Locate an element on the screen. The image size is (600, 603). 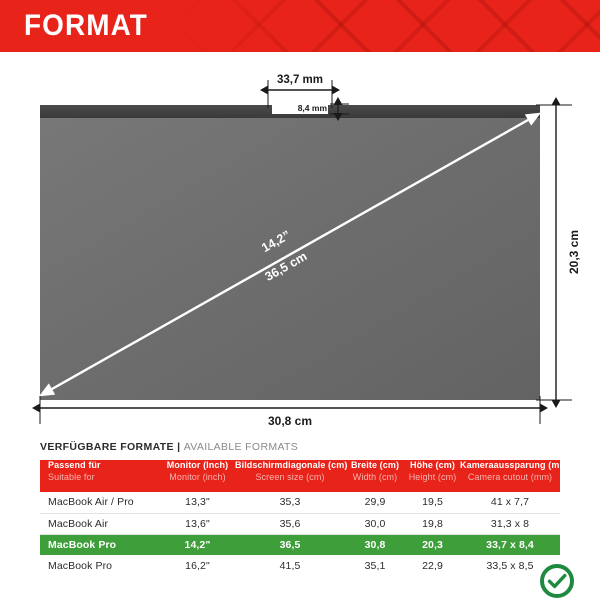
column-header-model: Passend für Suitable for is located at coordinates (100, 476).